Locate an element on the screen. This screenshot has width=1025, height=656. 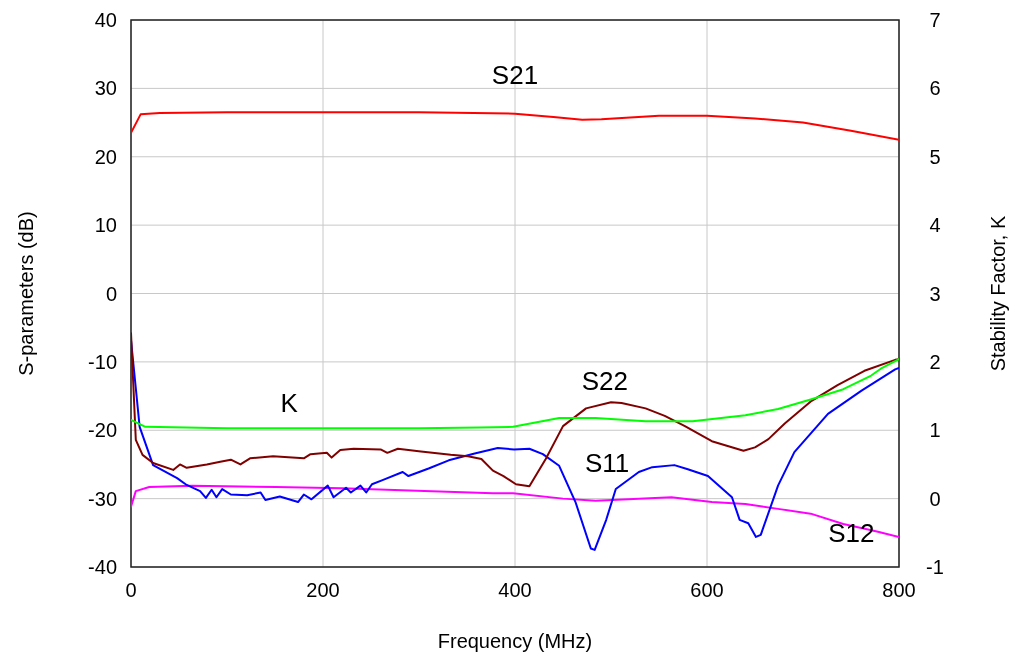
x-tick-label: 0 is located at coordinates (131, 590).